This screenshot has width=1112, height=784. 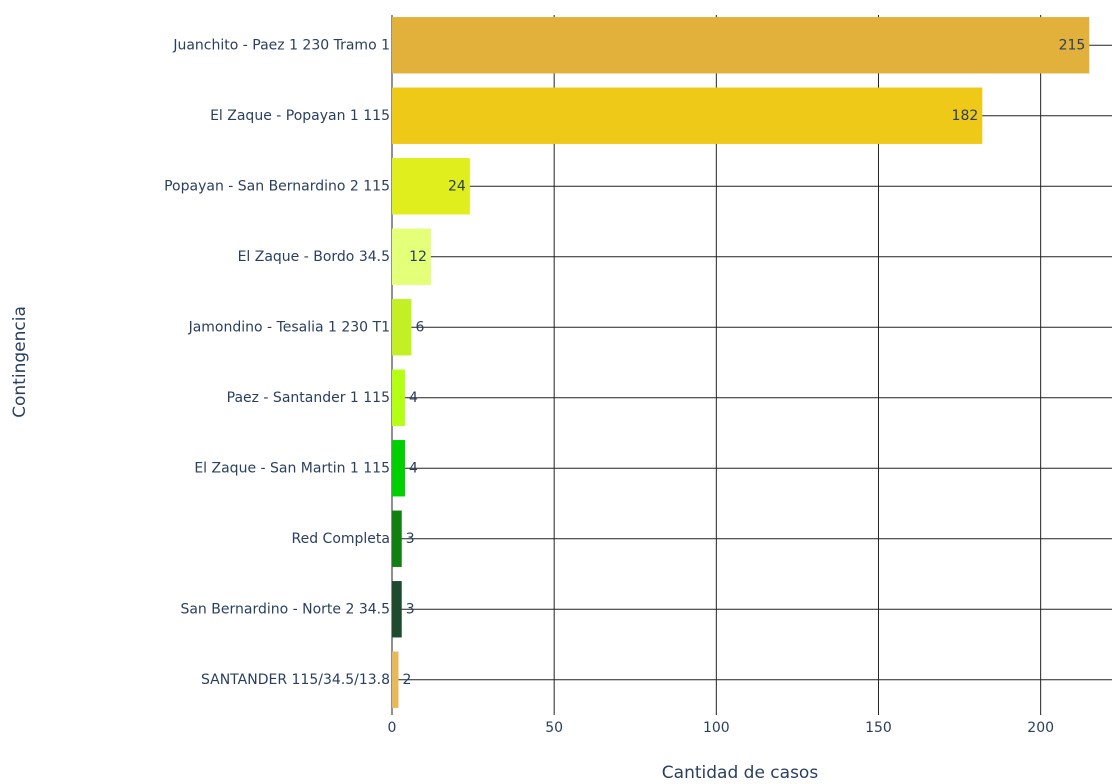 What do you see at coordinates (314, 257) in the screenshot?
I see `y-tick-label: El Zaque - Bordo 34.5` at bounding box center [314, 257].